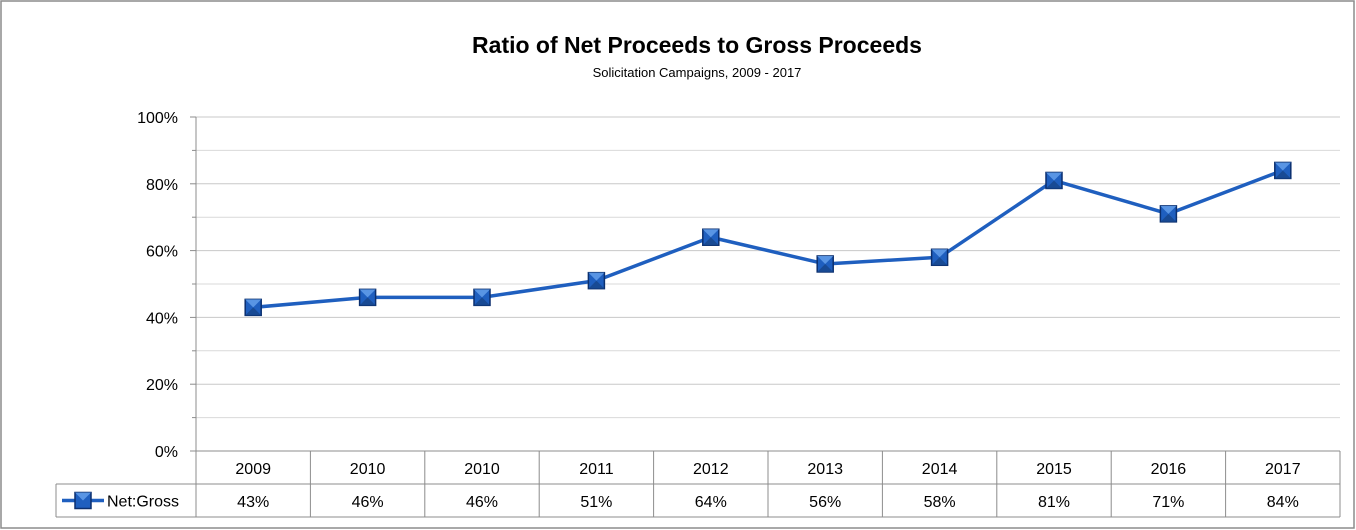  I want to click on chart-subtitle: Solicitation Campaigns, 2009 - 2017, so click(697, 72).